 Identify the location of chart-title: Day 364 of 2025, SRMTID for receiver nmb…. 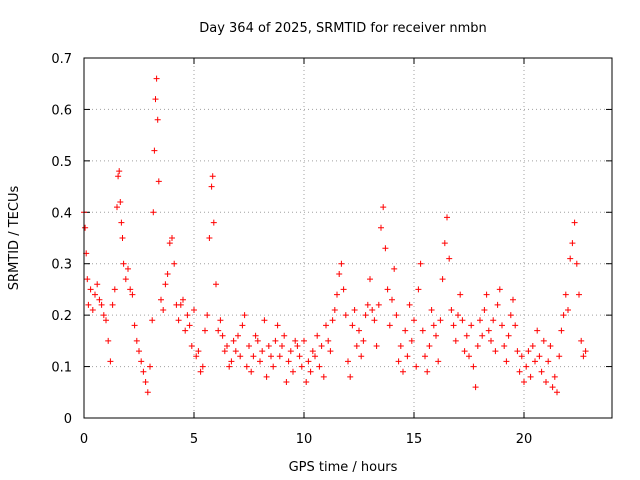
(343, 28).